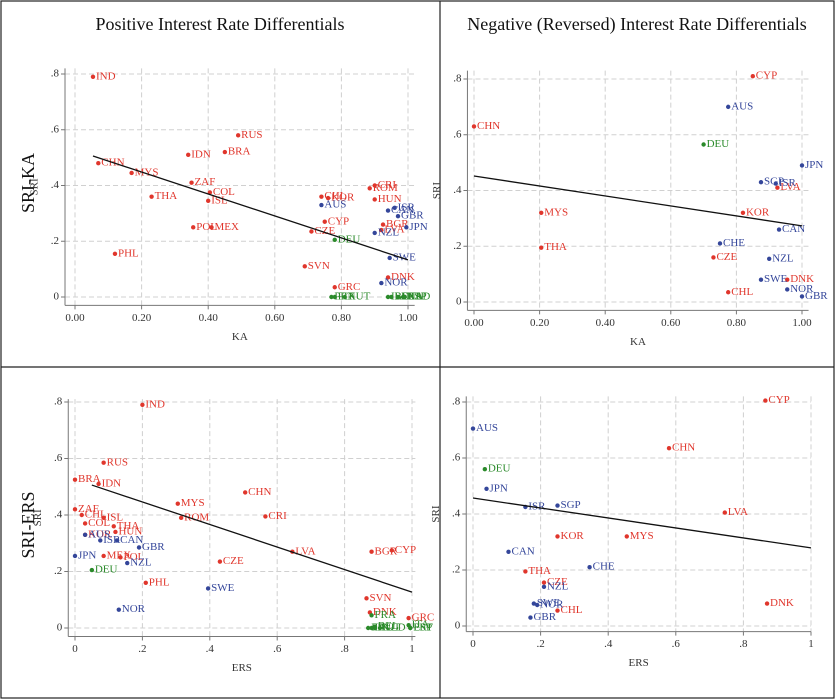  What do you see at coordinates (277, 516) in the screenshot?
I see `point-label: CRI` at bounding box center [277, 516].